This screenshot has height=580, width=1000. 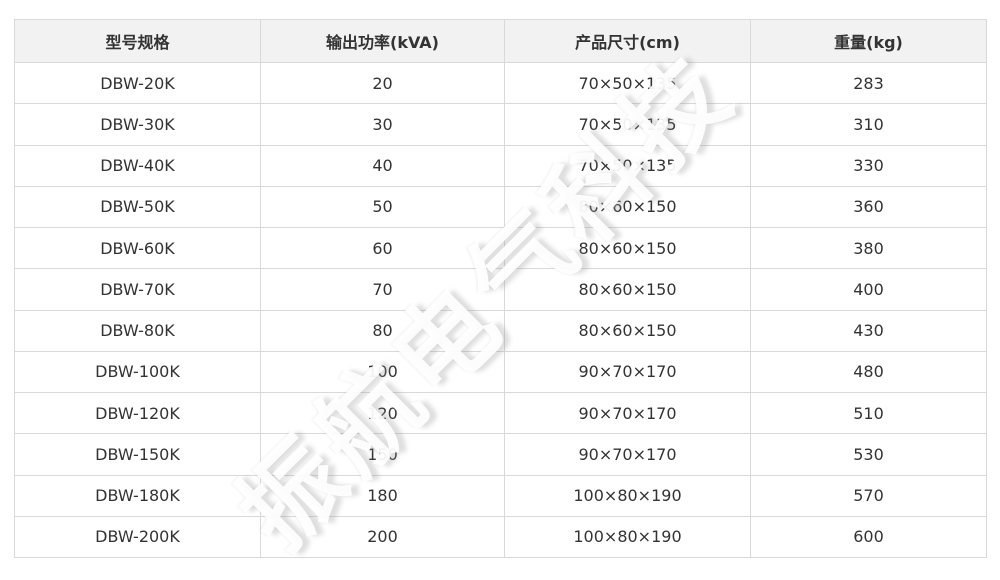 What do you see at coordinates (382, 41) in the screenshot?
I see `column-header: 输出功率(kVA)` at bounding box center [382, 41].